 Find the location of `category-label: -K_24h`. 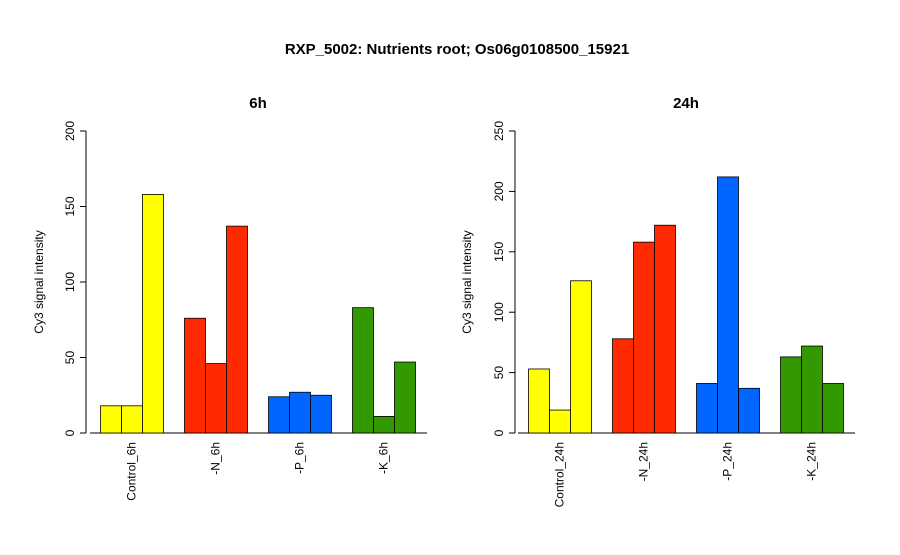

category-label: -K_24h is located at coordinates (812, 461).